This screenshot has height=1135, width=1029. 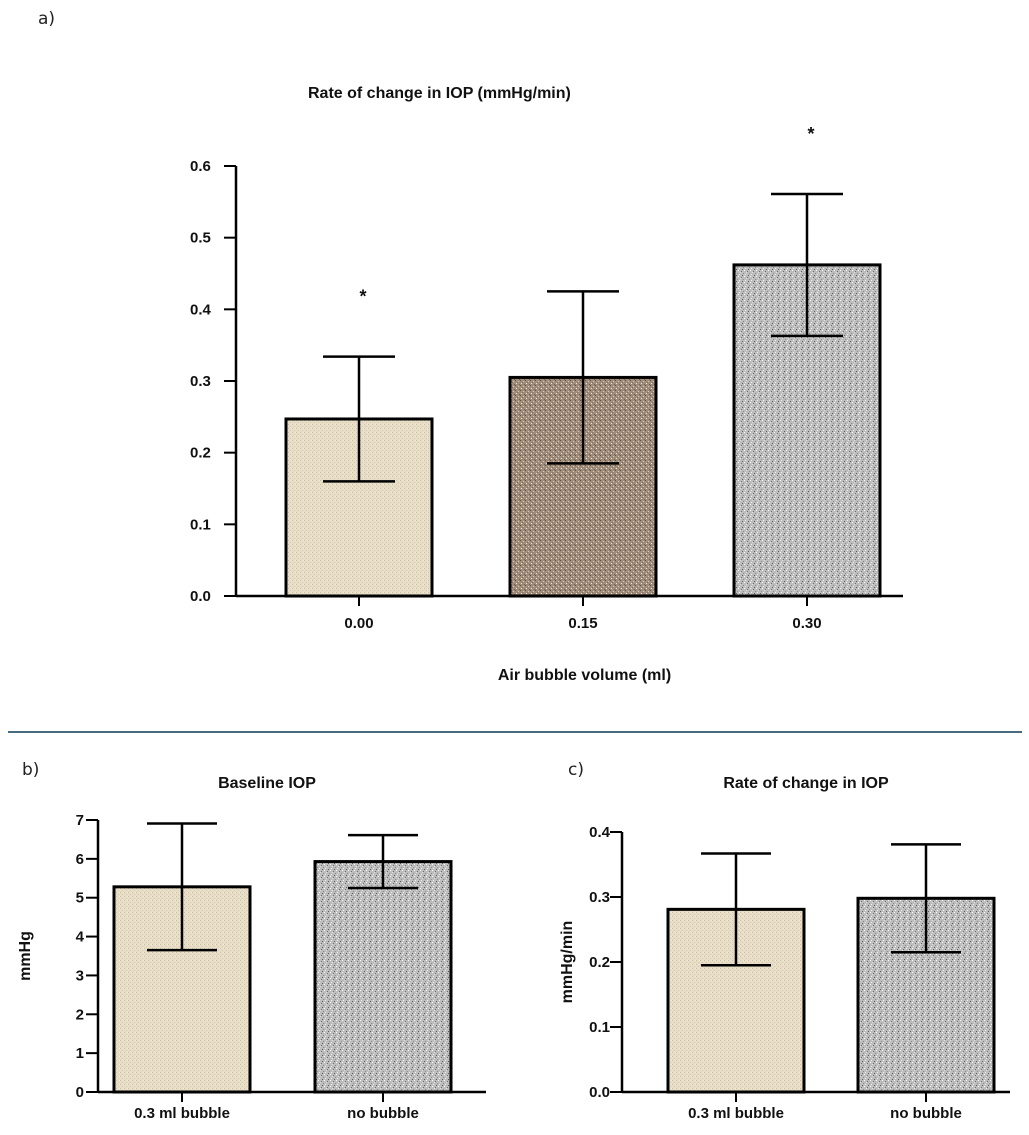 What do you see at coordinates (582, 623) in the screenshot?
I see `x-tick-label: 0.15` at bounding box center [582, 623].